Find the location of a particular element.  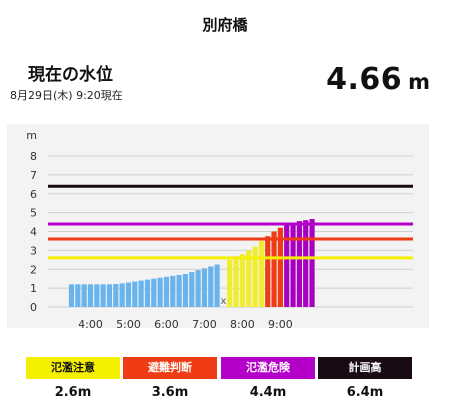

legend-evacuation-chip: 避難判断 is located at coordinates (170, 368).